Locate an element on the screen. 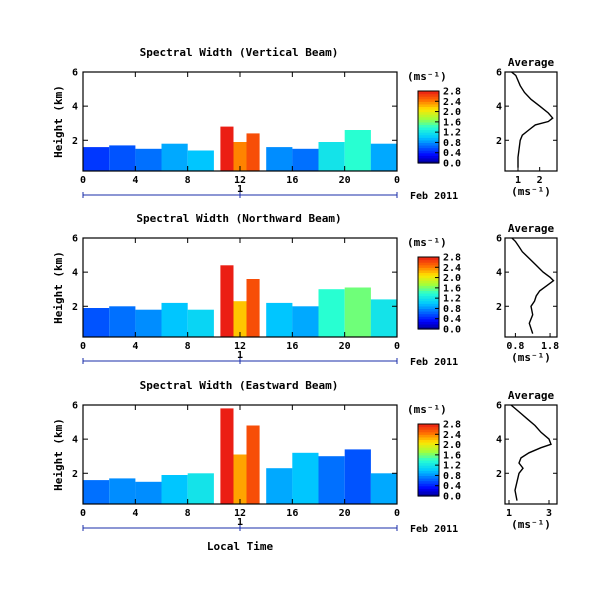  date-label: Feb 2011 is located at coordinates (434, 529).